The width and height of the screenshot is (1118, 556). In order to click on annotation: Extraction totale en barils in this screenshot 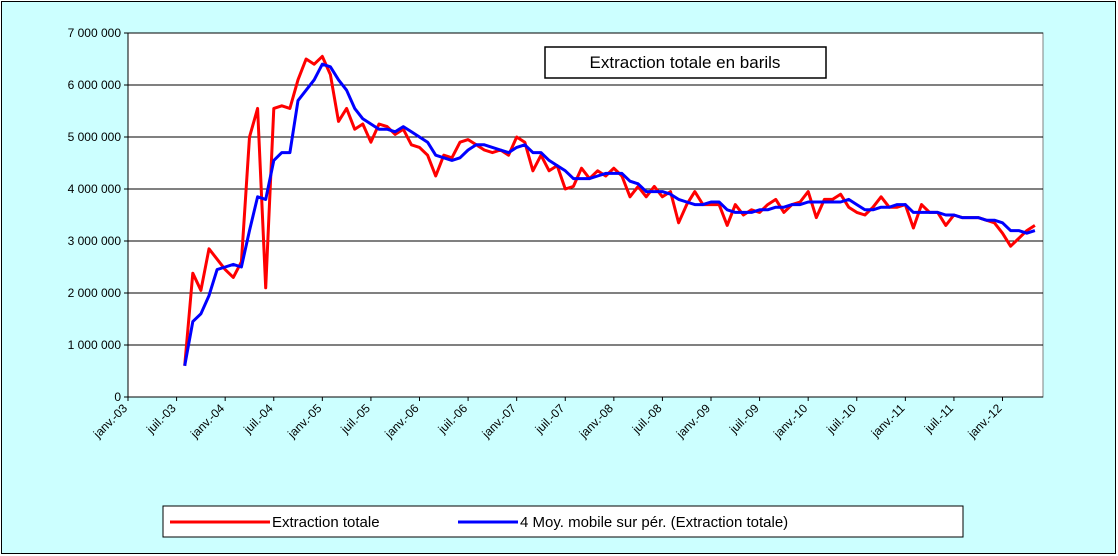, I will do `click(685, 62)`.